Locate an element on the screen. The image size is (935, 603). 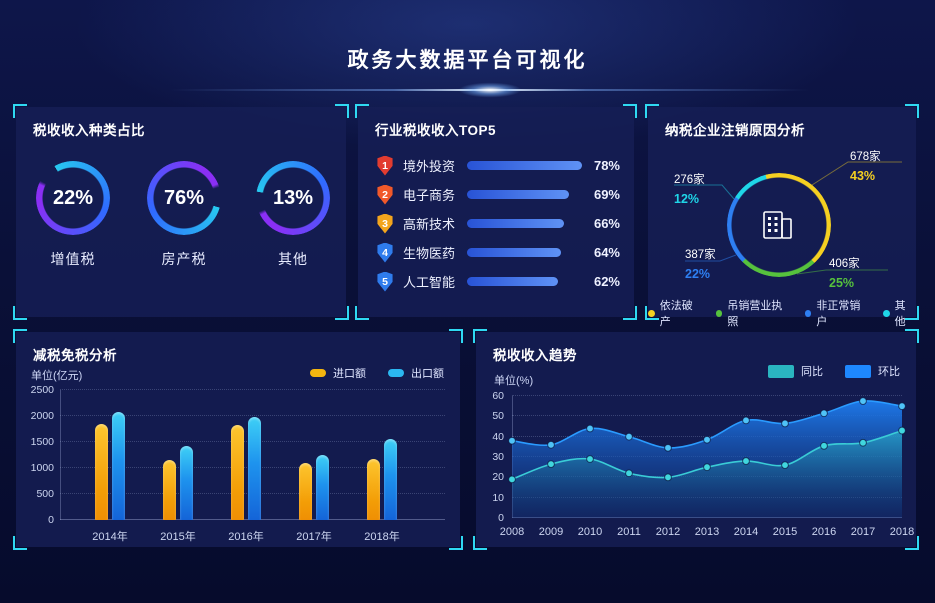
top5-row: 4 生物医药 64% is located at coordinates (498, 252).